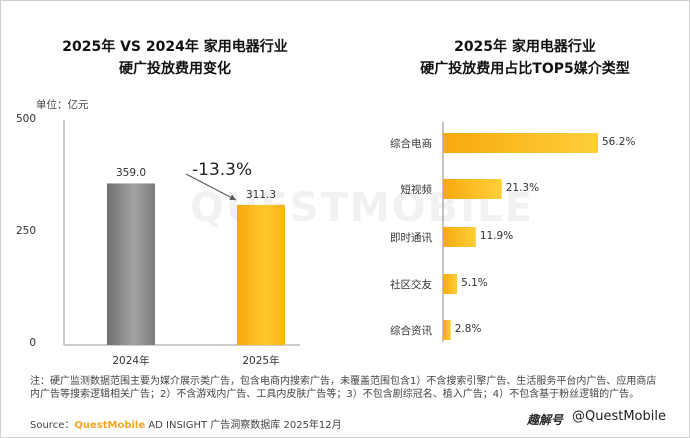  Describe the element at coordinates (619, 142) in the screenshot. I see `data-label: 56.2%` at that location.